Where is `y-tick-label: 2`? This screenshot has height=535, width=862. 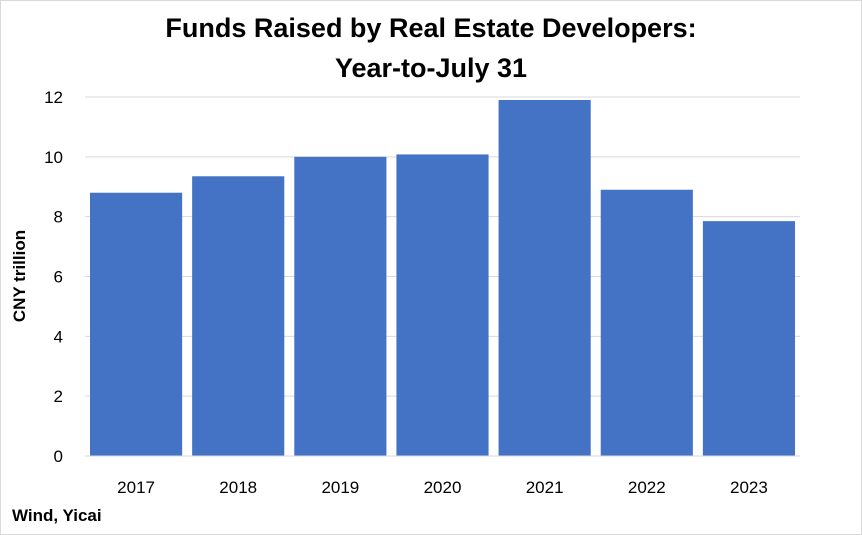 y-tick-label: 2 is located at coordinates (58, 396).